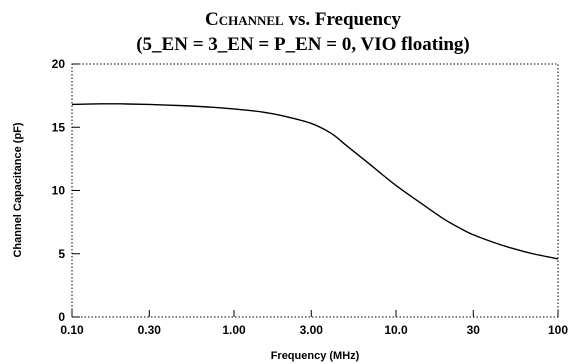 This screenshot has width=587, height=364. What do you see at coordinates (343, 19) in the screenshot?
I see `chart-title-rest: vs. Frequency` at bounding box center [343, 19].